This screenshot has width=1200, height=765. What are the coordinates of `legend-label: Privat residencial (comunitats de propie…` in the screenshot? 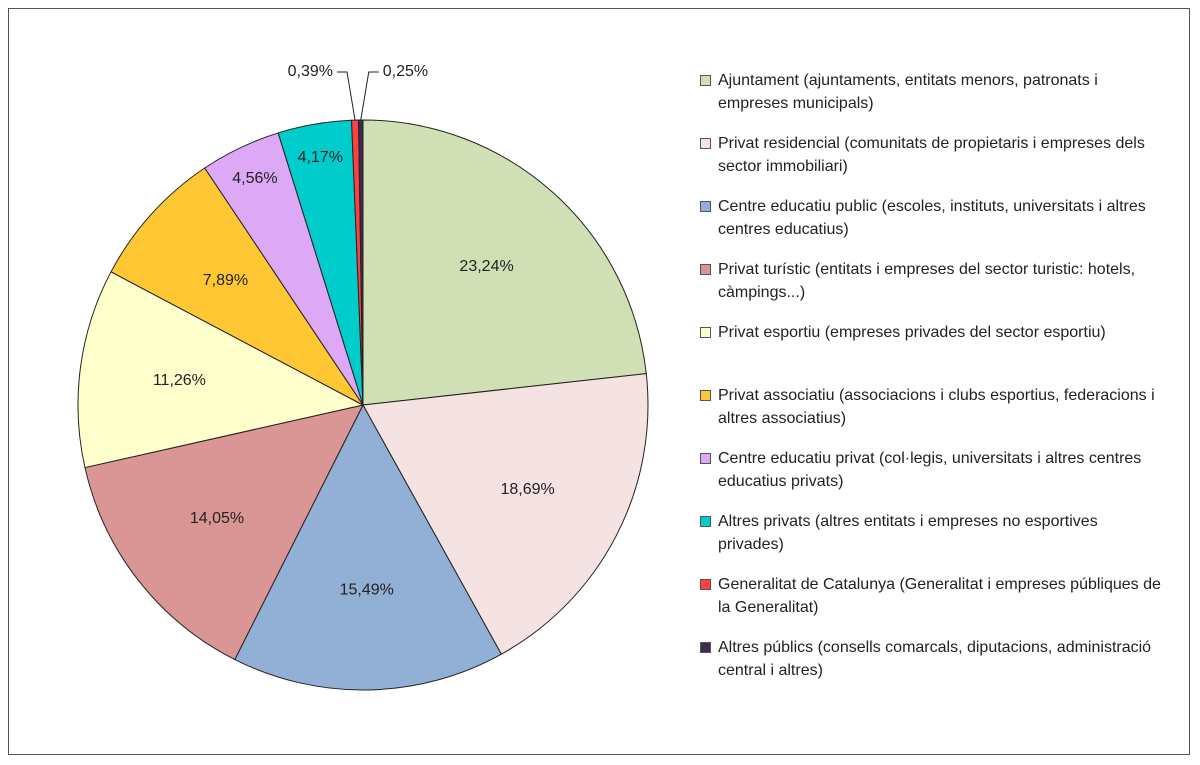 It's located at (931, 155).